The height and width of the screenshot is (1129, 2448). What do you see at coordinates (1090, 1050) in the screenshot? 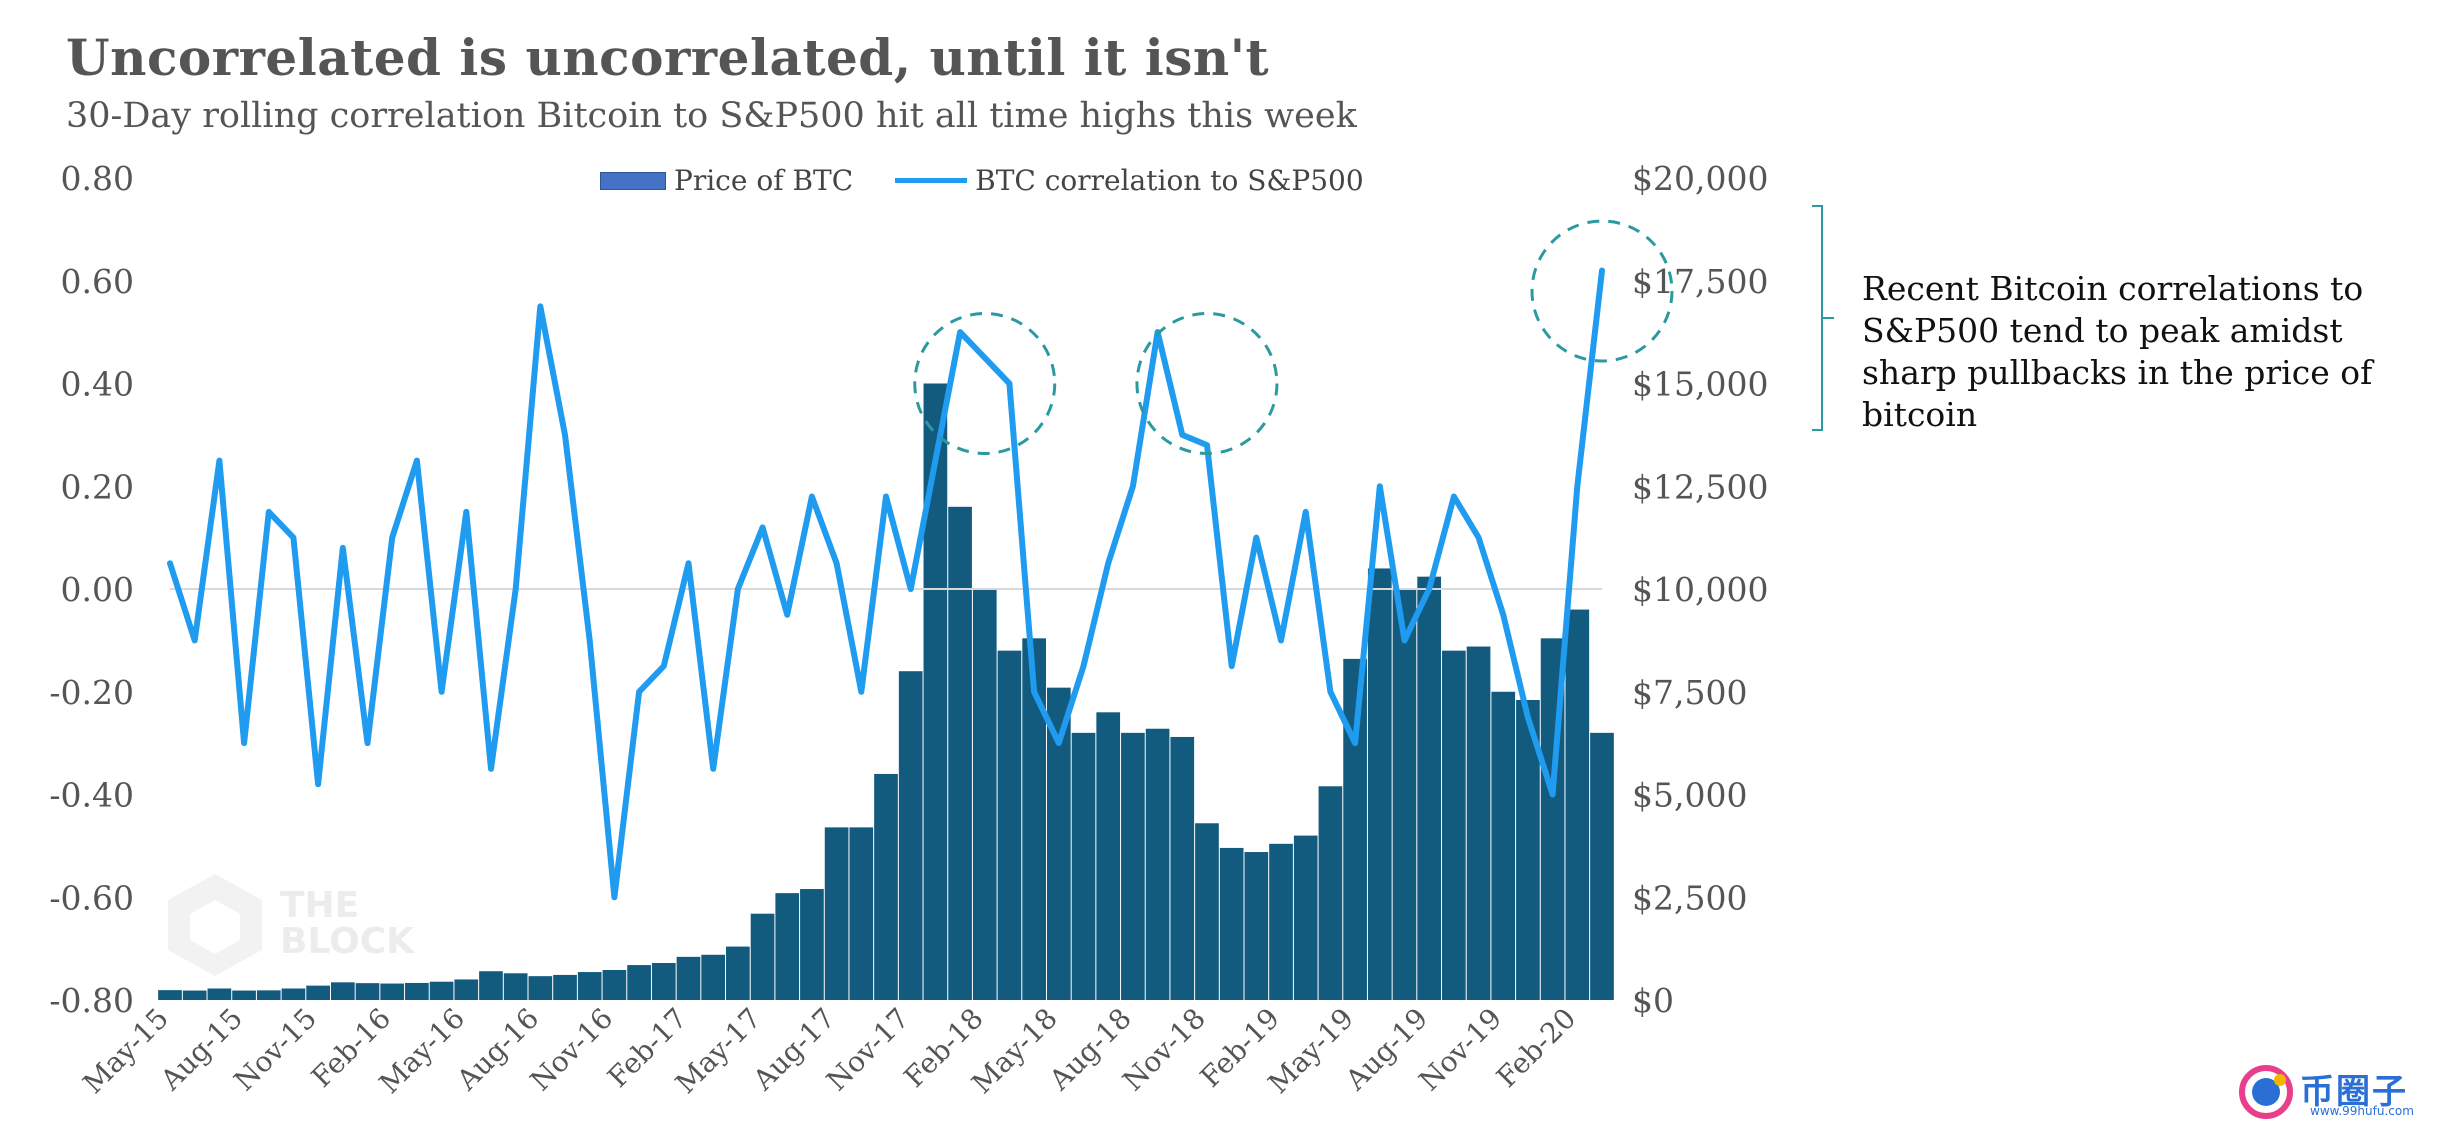
I see `x-tick-label: Aug-18` at bounding box center [1090, 1050].